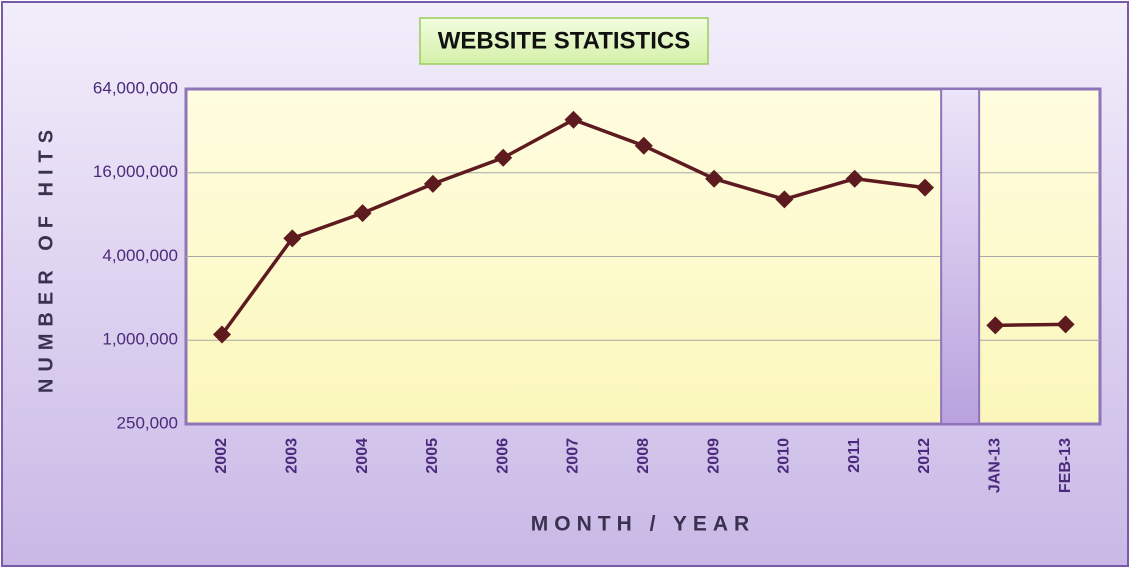 The width and height of the screenshot is (1138, 578). I want to click on x-tick-label: 2009, so click(713, 456).